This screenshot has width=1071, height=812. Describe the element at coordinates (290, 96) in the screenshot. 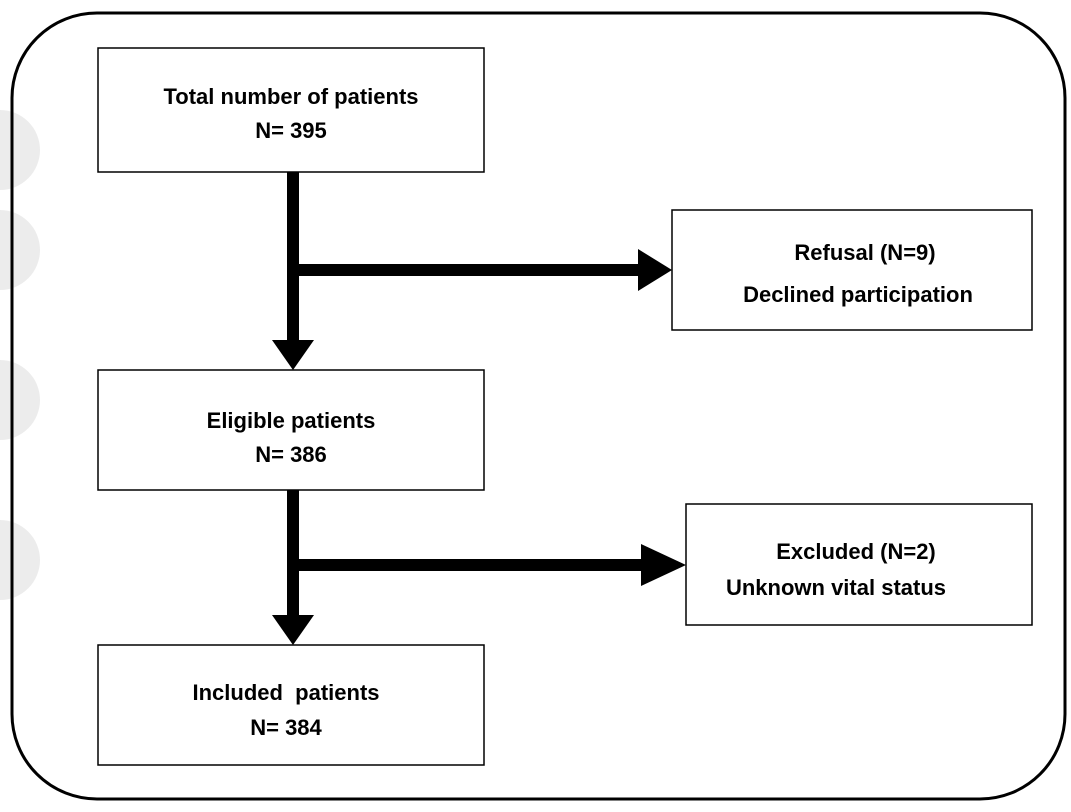

I see `box-text: Total number of patients` at that location.